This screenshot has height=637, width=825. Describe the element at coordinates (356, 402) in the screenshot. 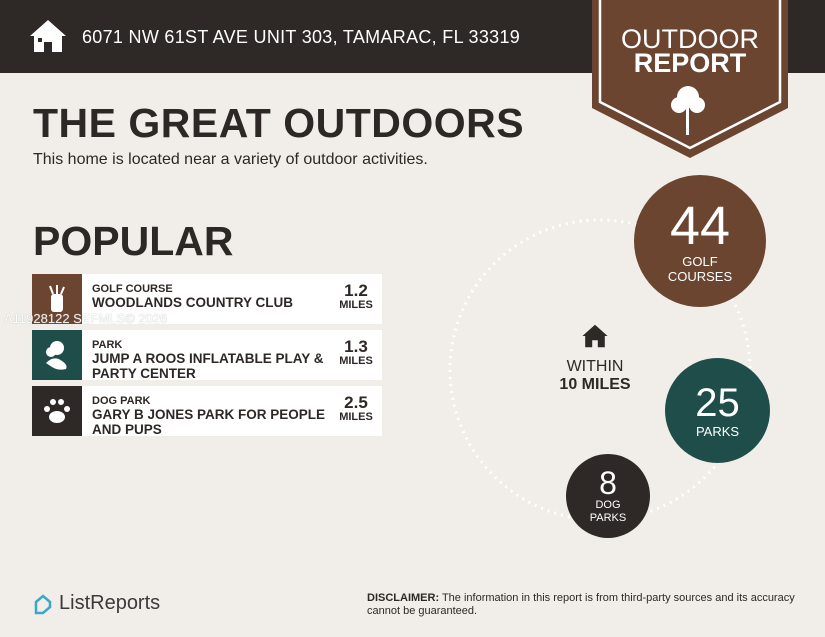

I see `item-distance: 2.5` at that location.